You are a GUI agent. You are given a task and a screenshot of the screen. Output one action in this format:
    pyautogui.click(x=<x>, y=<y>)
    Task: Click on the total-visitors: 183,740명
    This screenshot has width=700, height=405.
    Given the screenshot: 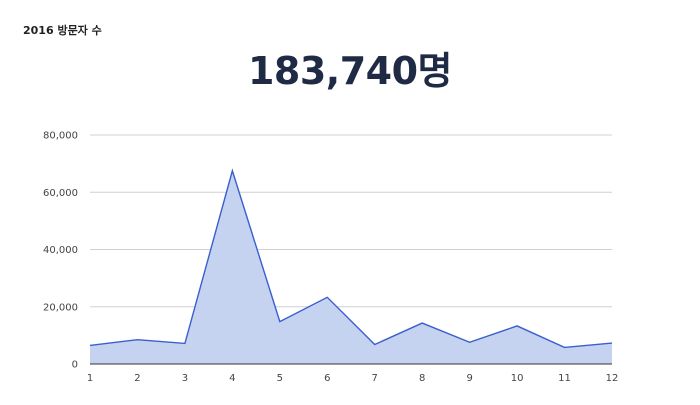 What is the action you would take?
    pyautogui.click(x=350, y=71)
    